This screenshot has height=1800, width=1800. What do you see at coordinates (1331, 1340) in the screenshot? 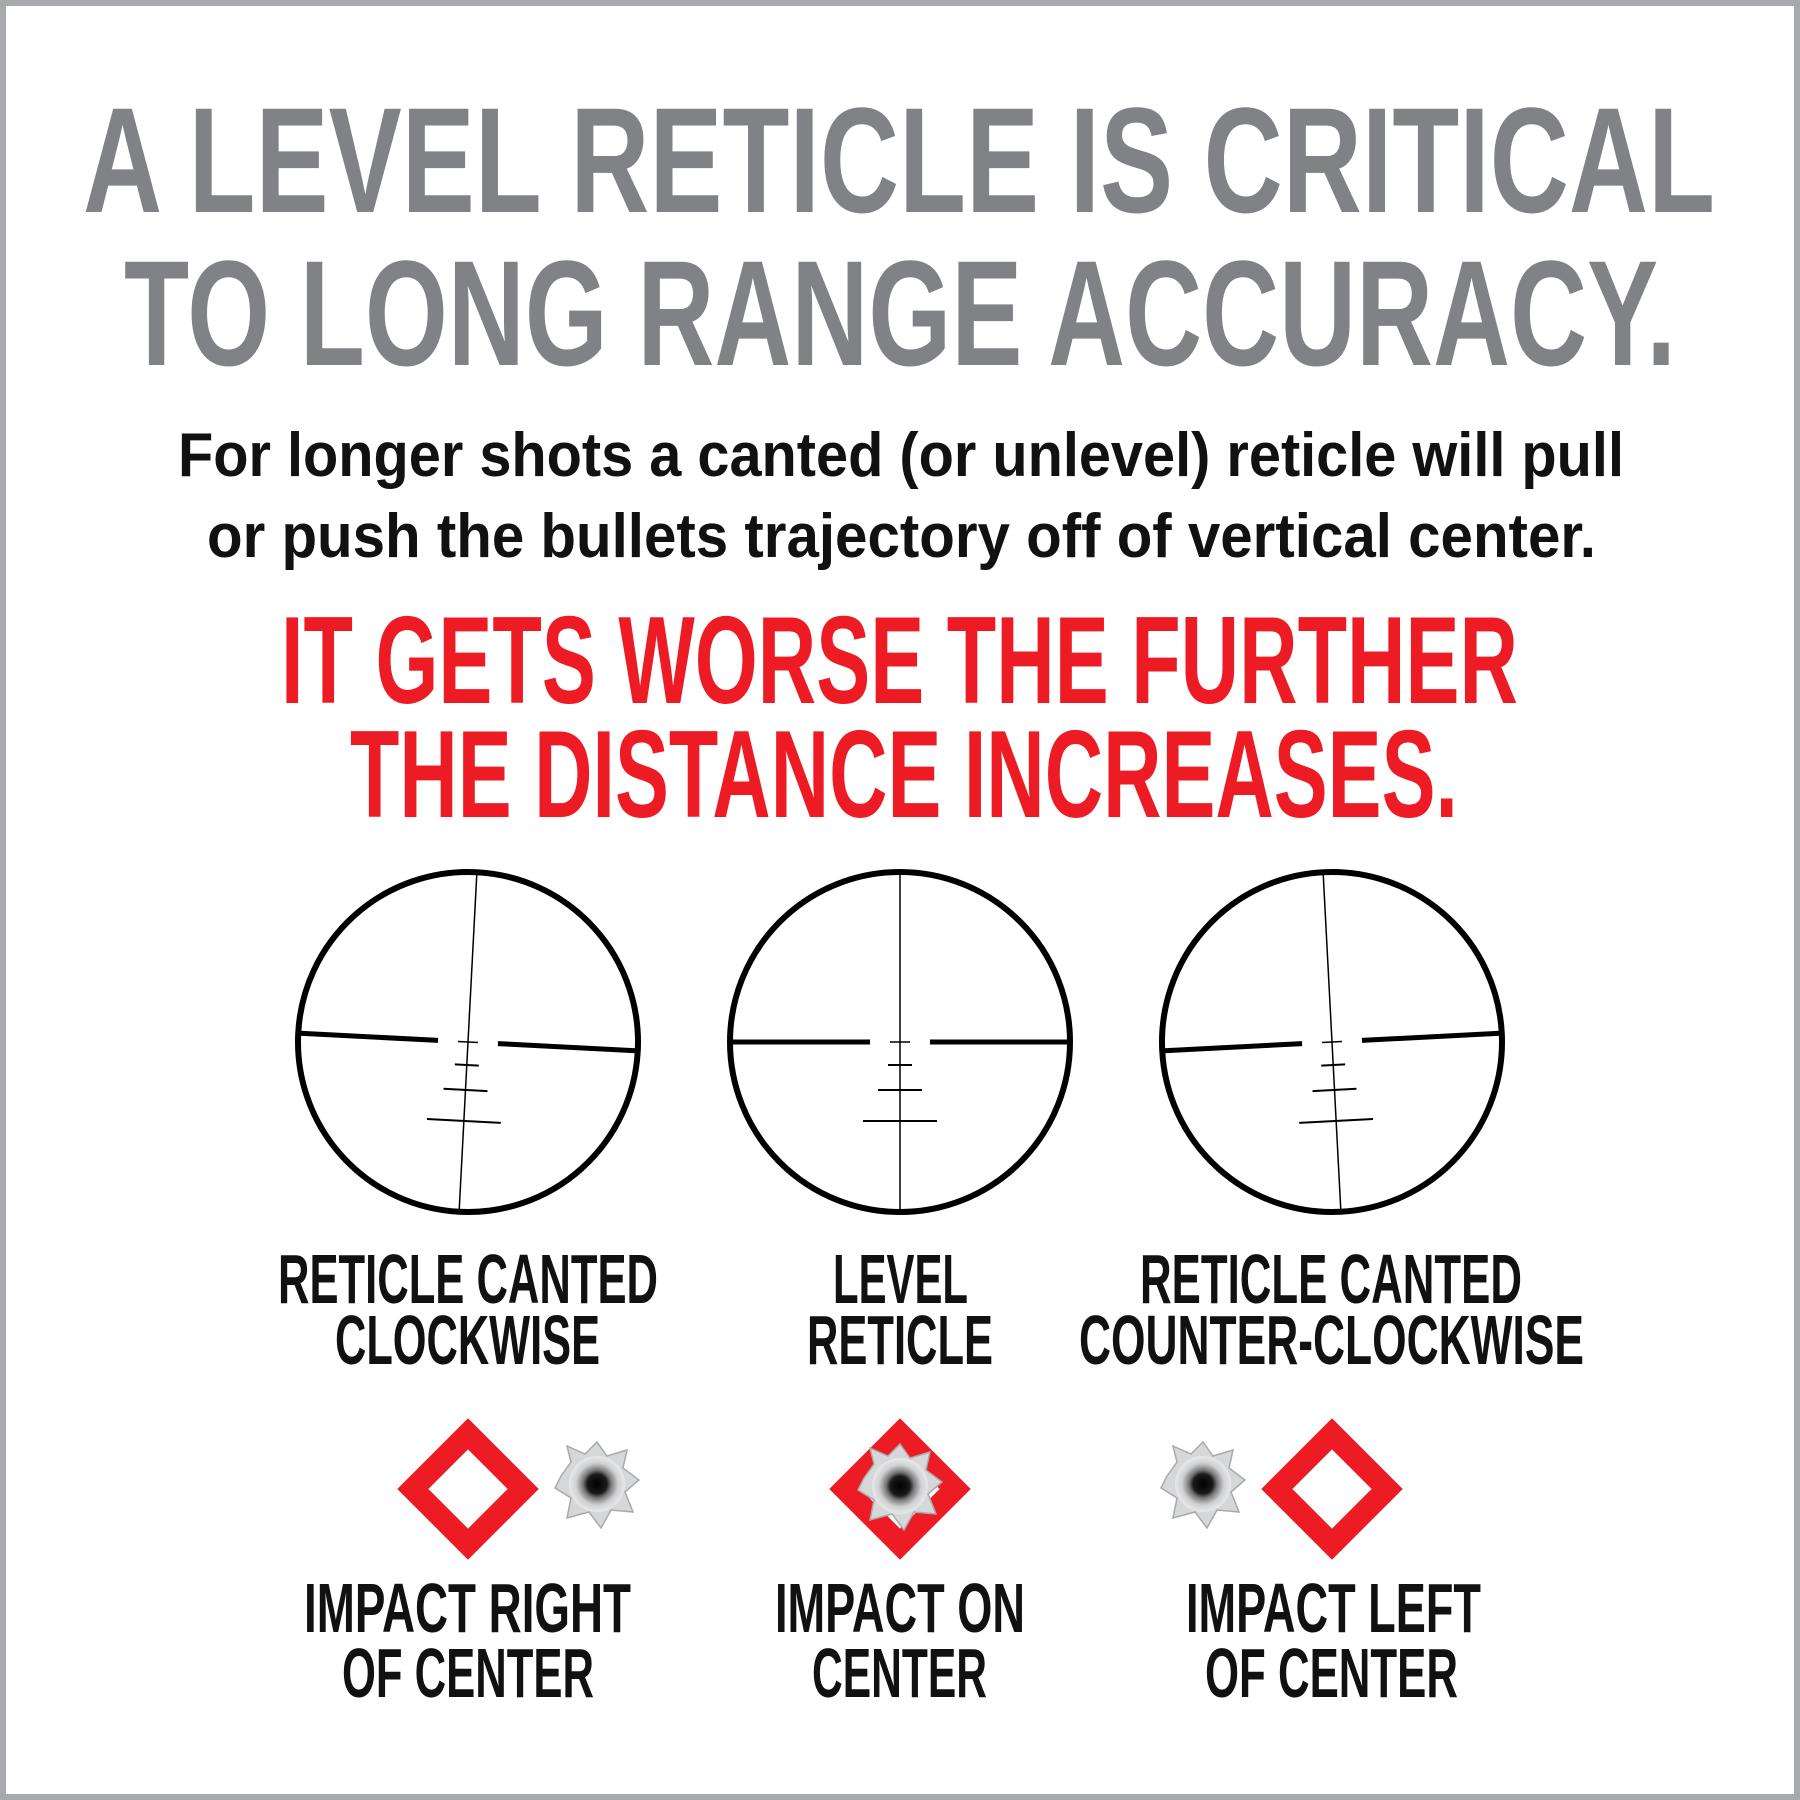
I see `reticle-label: COUNTER-CLOCKWISE` at bounding box center [1331, 1340].